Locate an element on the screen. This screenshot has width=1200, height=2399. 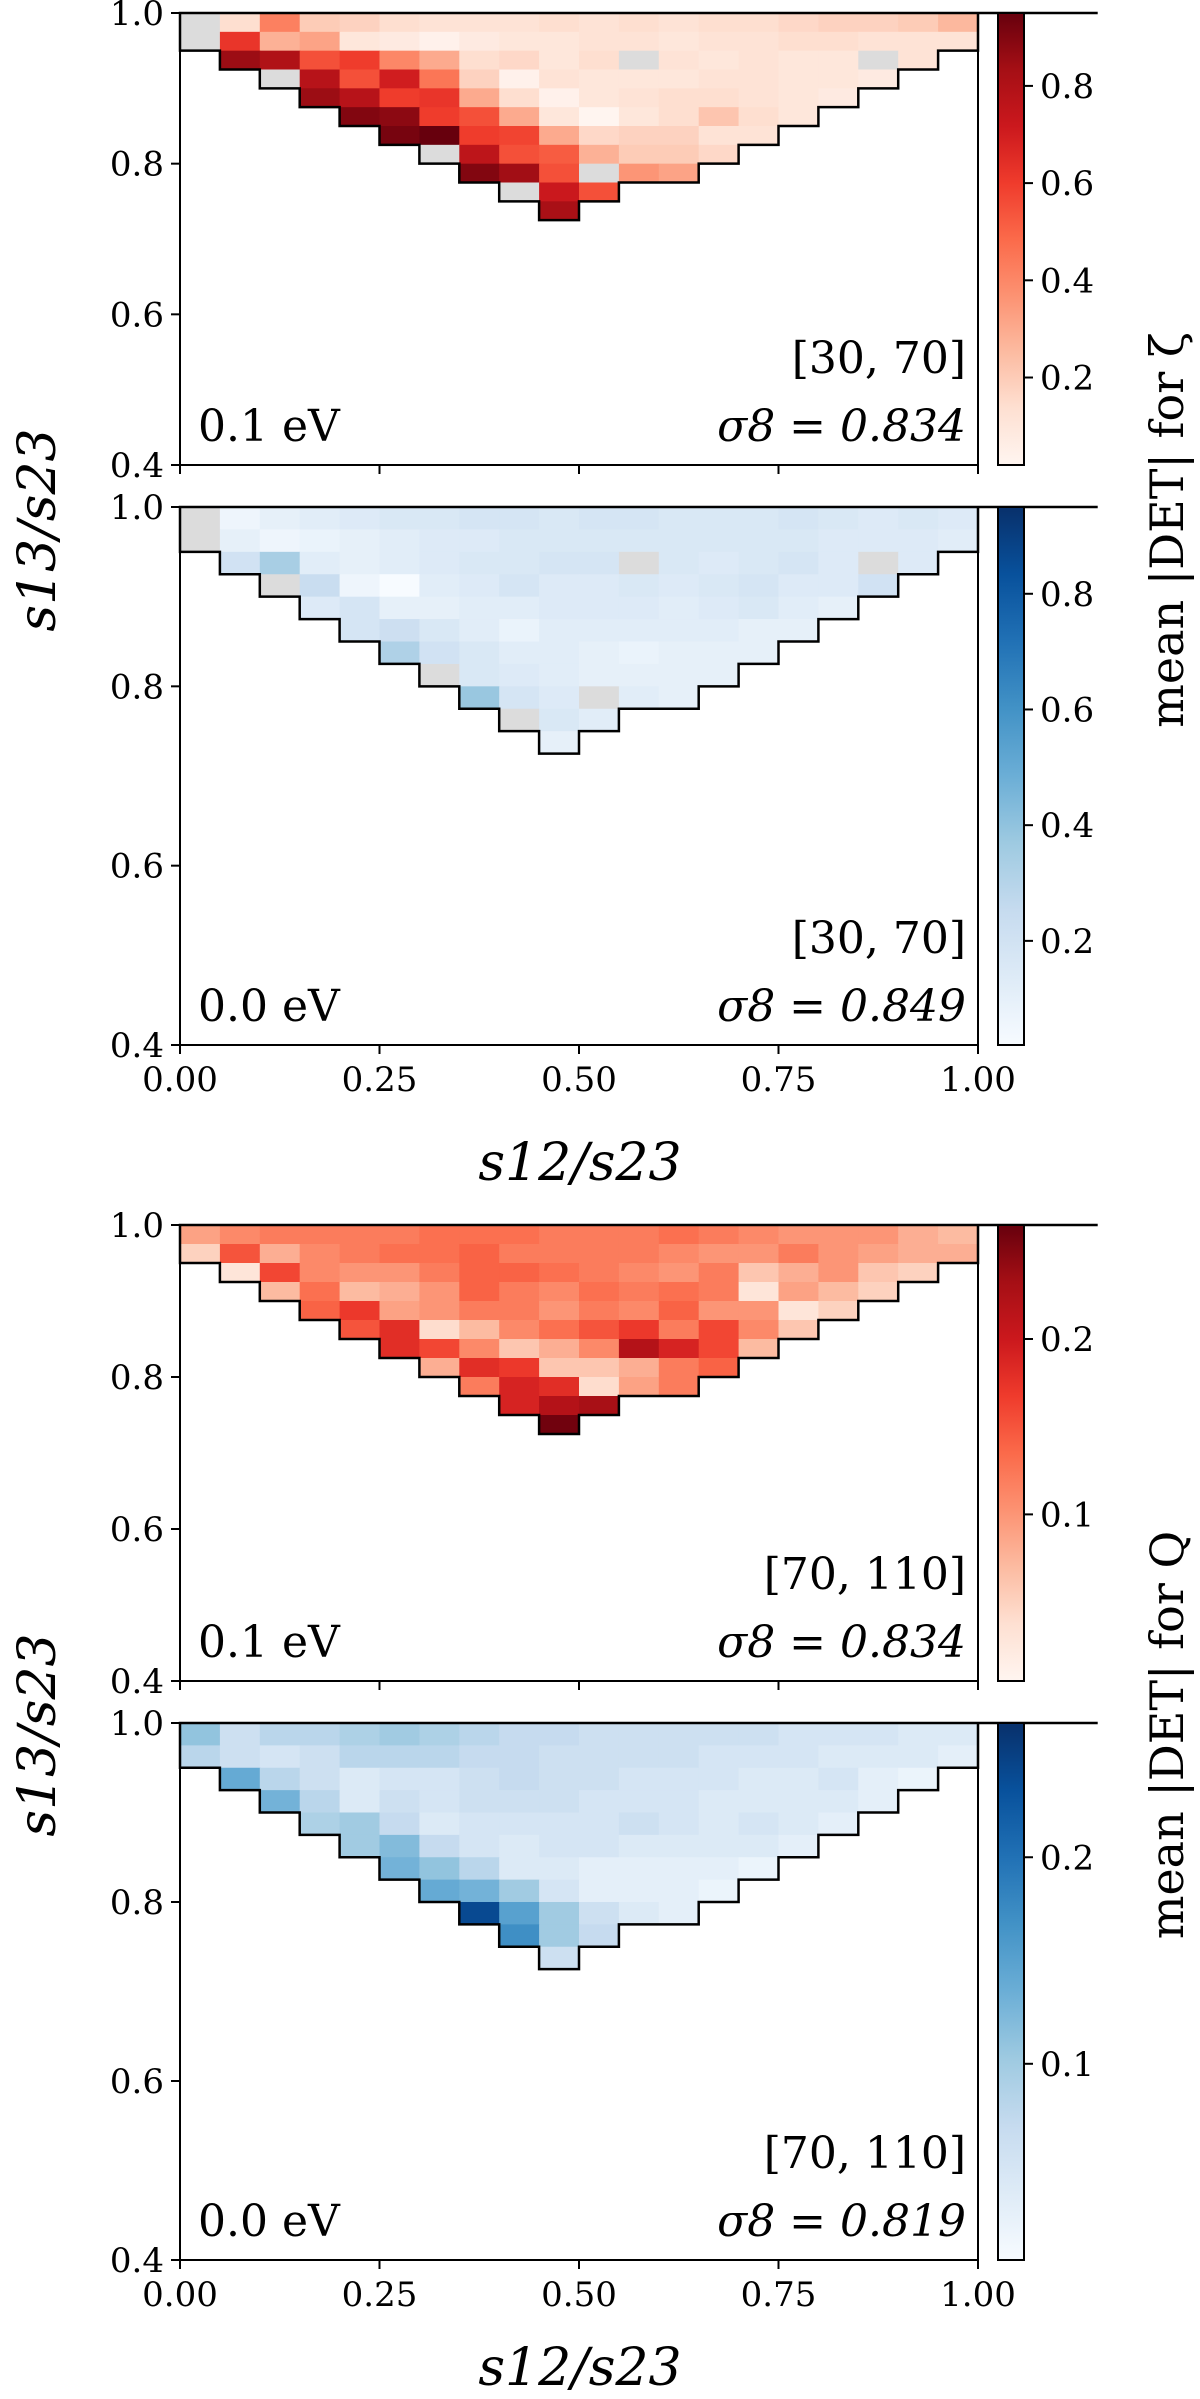
y-tick-label: 0.8 is located at coordinates (137, 165).